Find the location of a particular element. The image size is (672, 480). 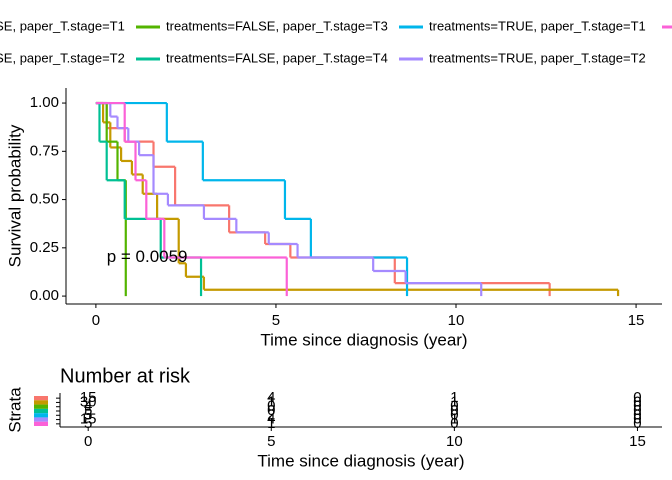

legend-label: treatments=FALSE, paper_T.stage=T3 is located at coordinates (277, 25).